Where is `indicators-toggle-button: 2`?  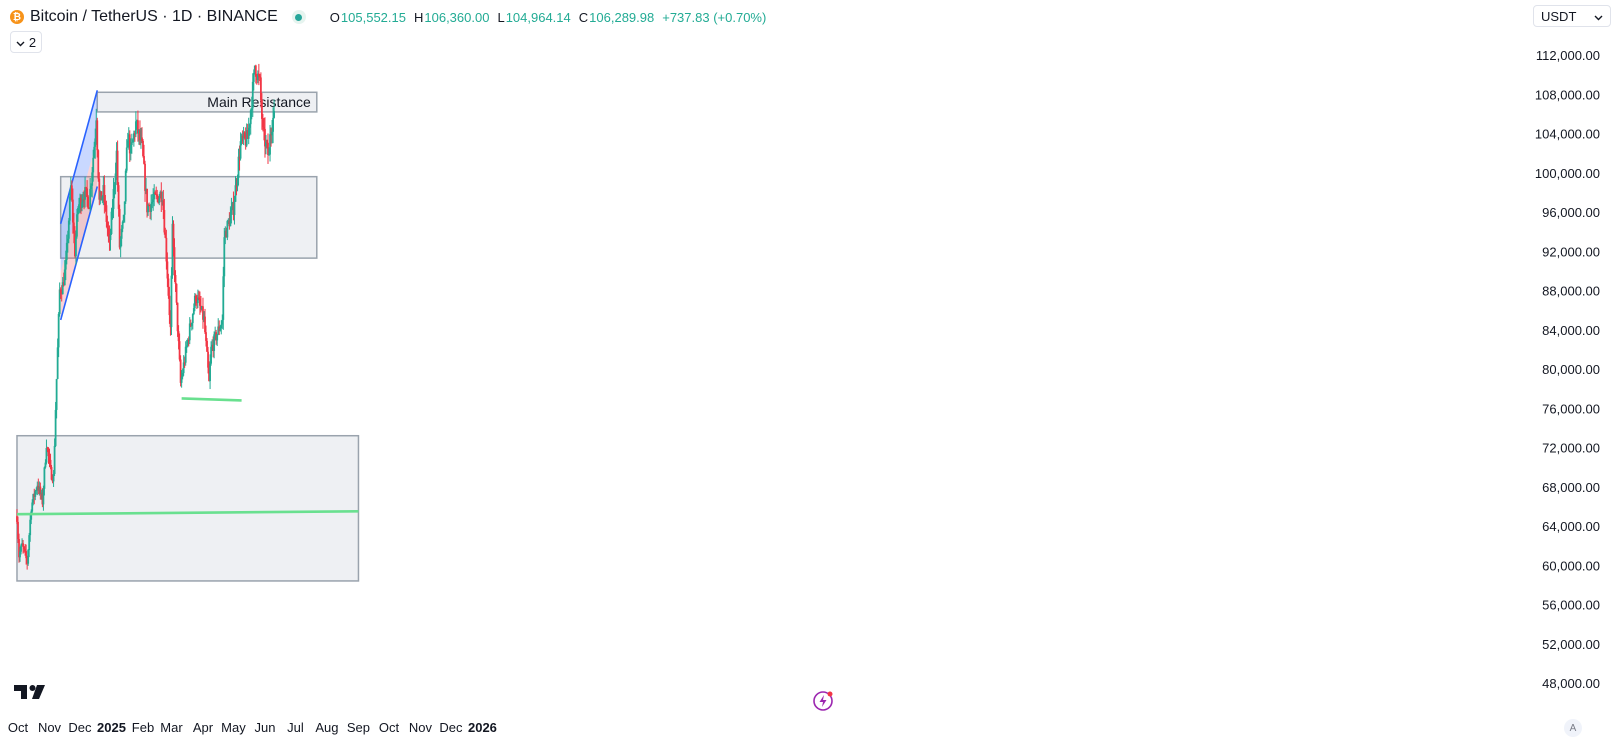 indicators-toggle-button: 2 is located at coordinates (26, 42).